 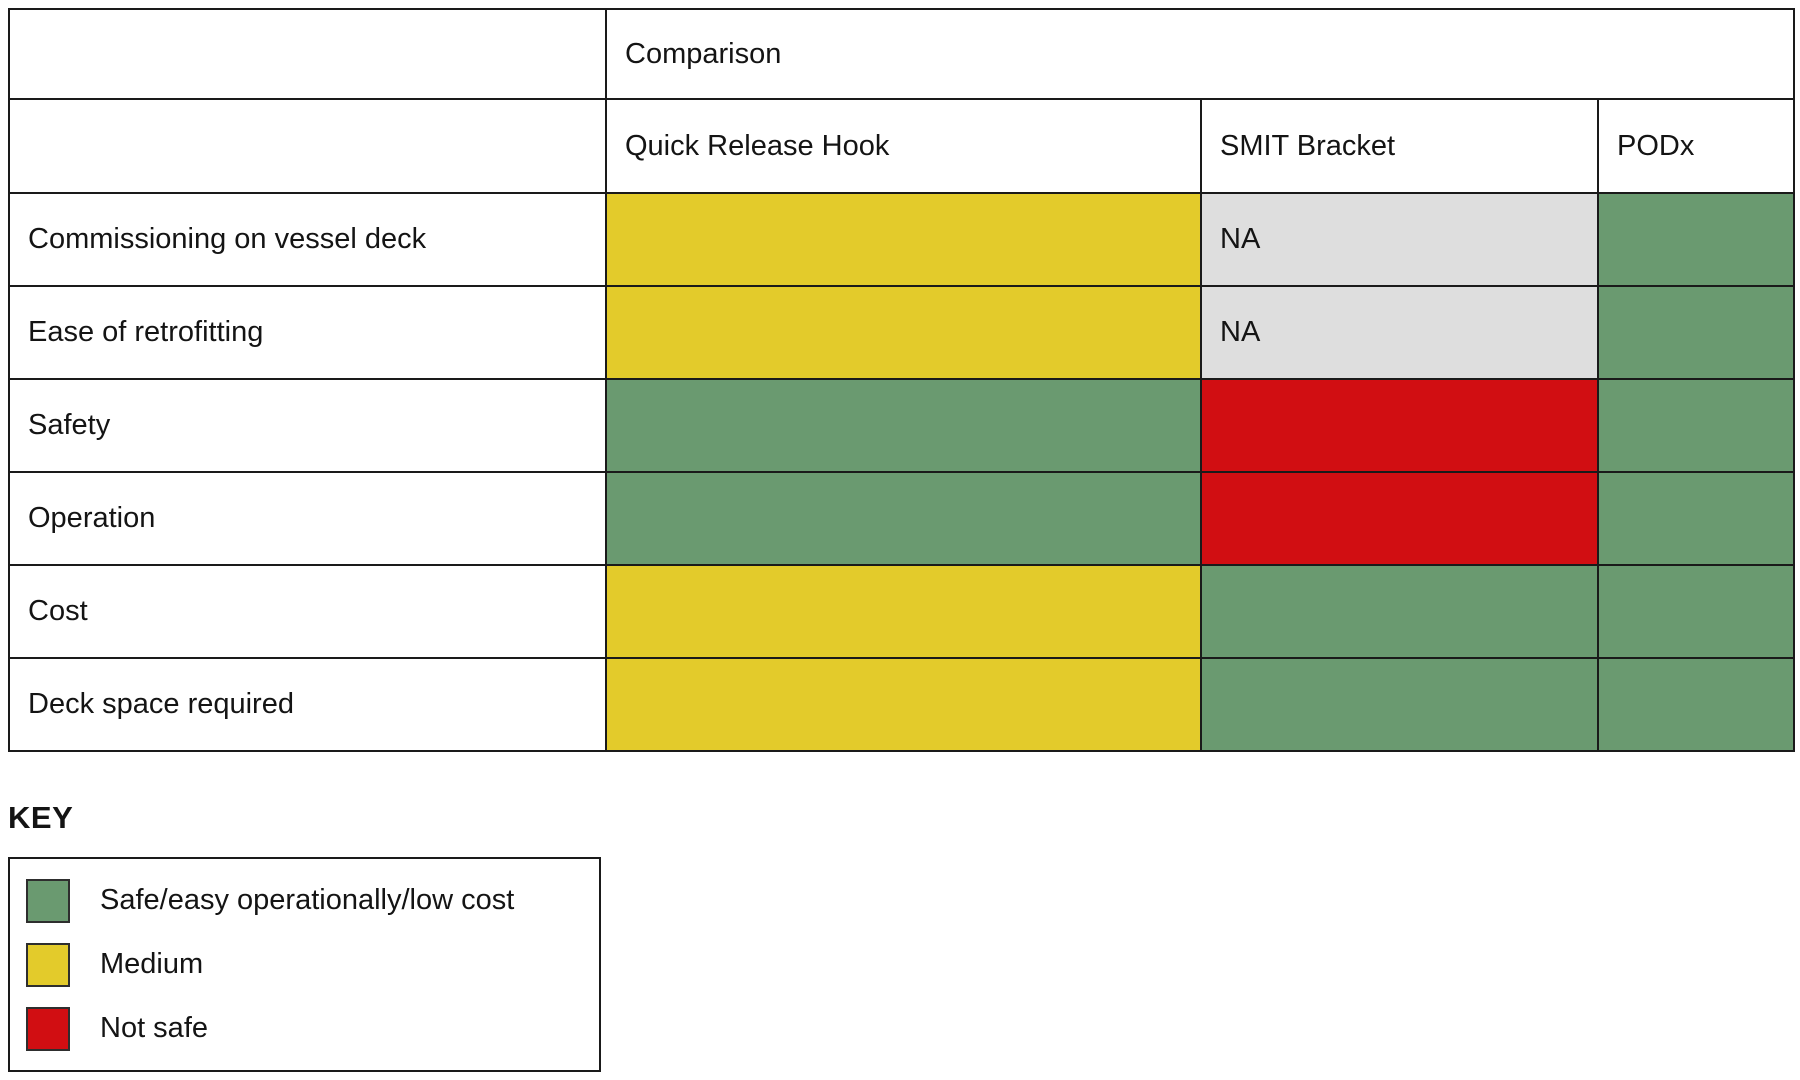 I want to click on table-row-operation: Operation, so click(x=901, y=518).